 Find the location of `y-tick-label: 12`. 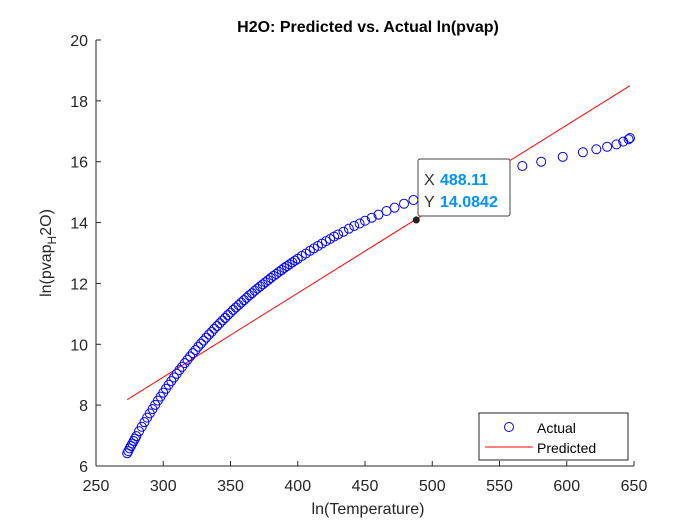

y-tick-label: 12 is located at coordinates (79, 284).